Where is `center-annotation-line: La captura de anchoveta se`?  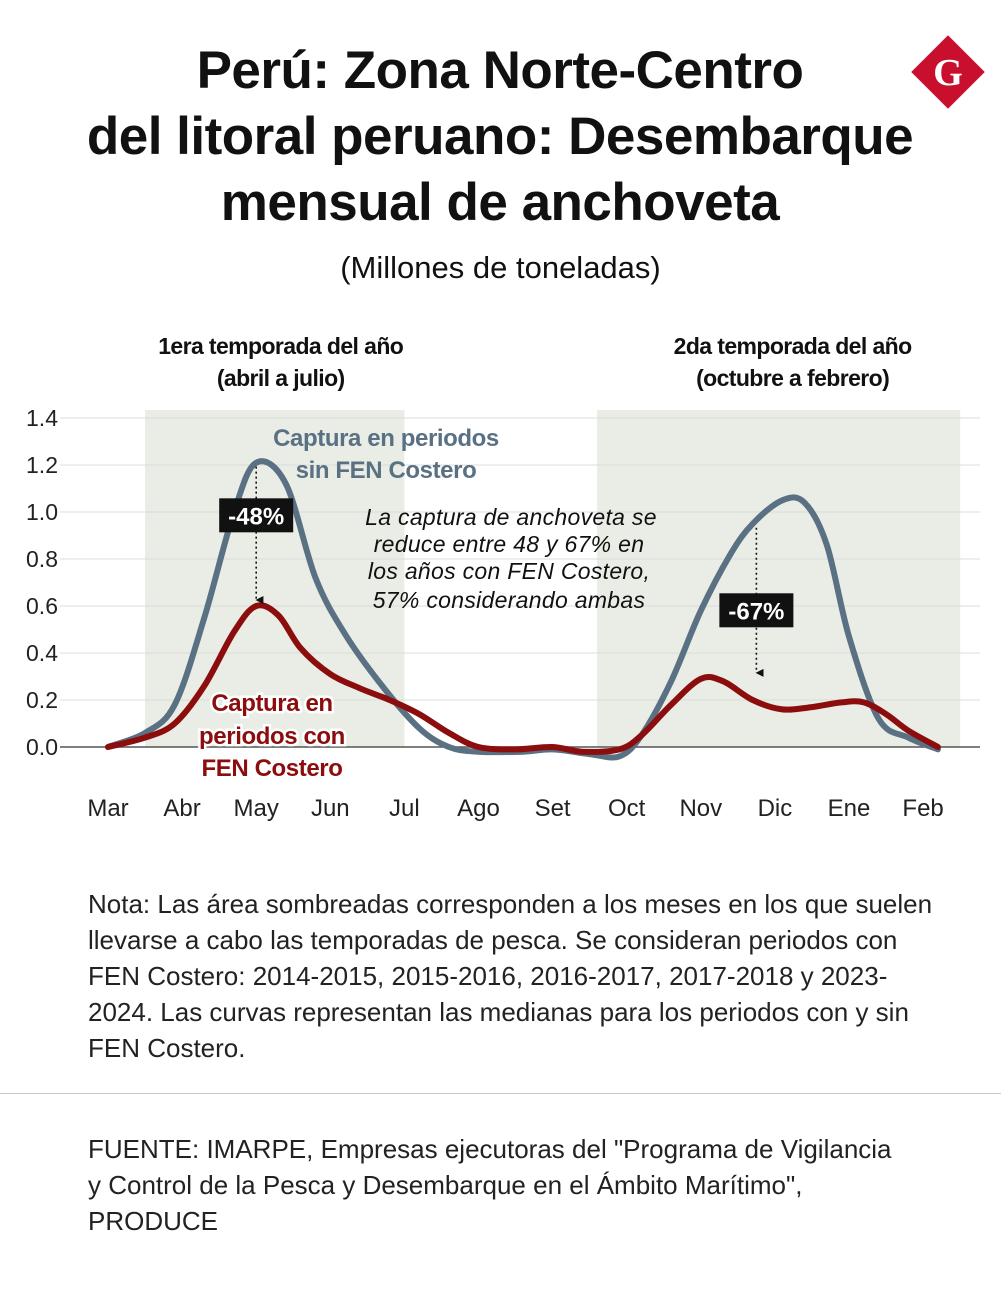
center-annotation-line: La captura de anchoveta se is located at coordinates (511, 517).